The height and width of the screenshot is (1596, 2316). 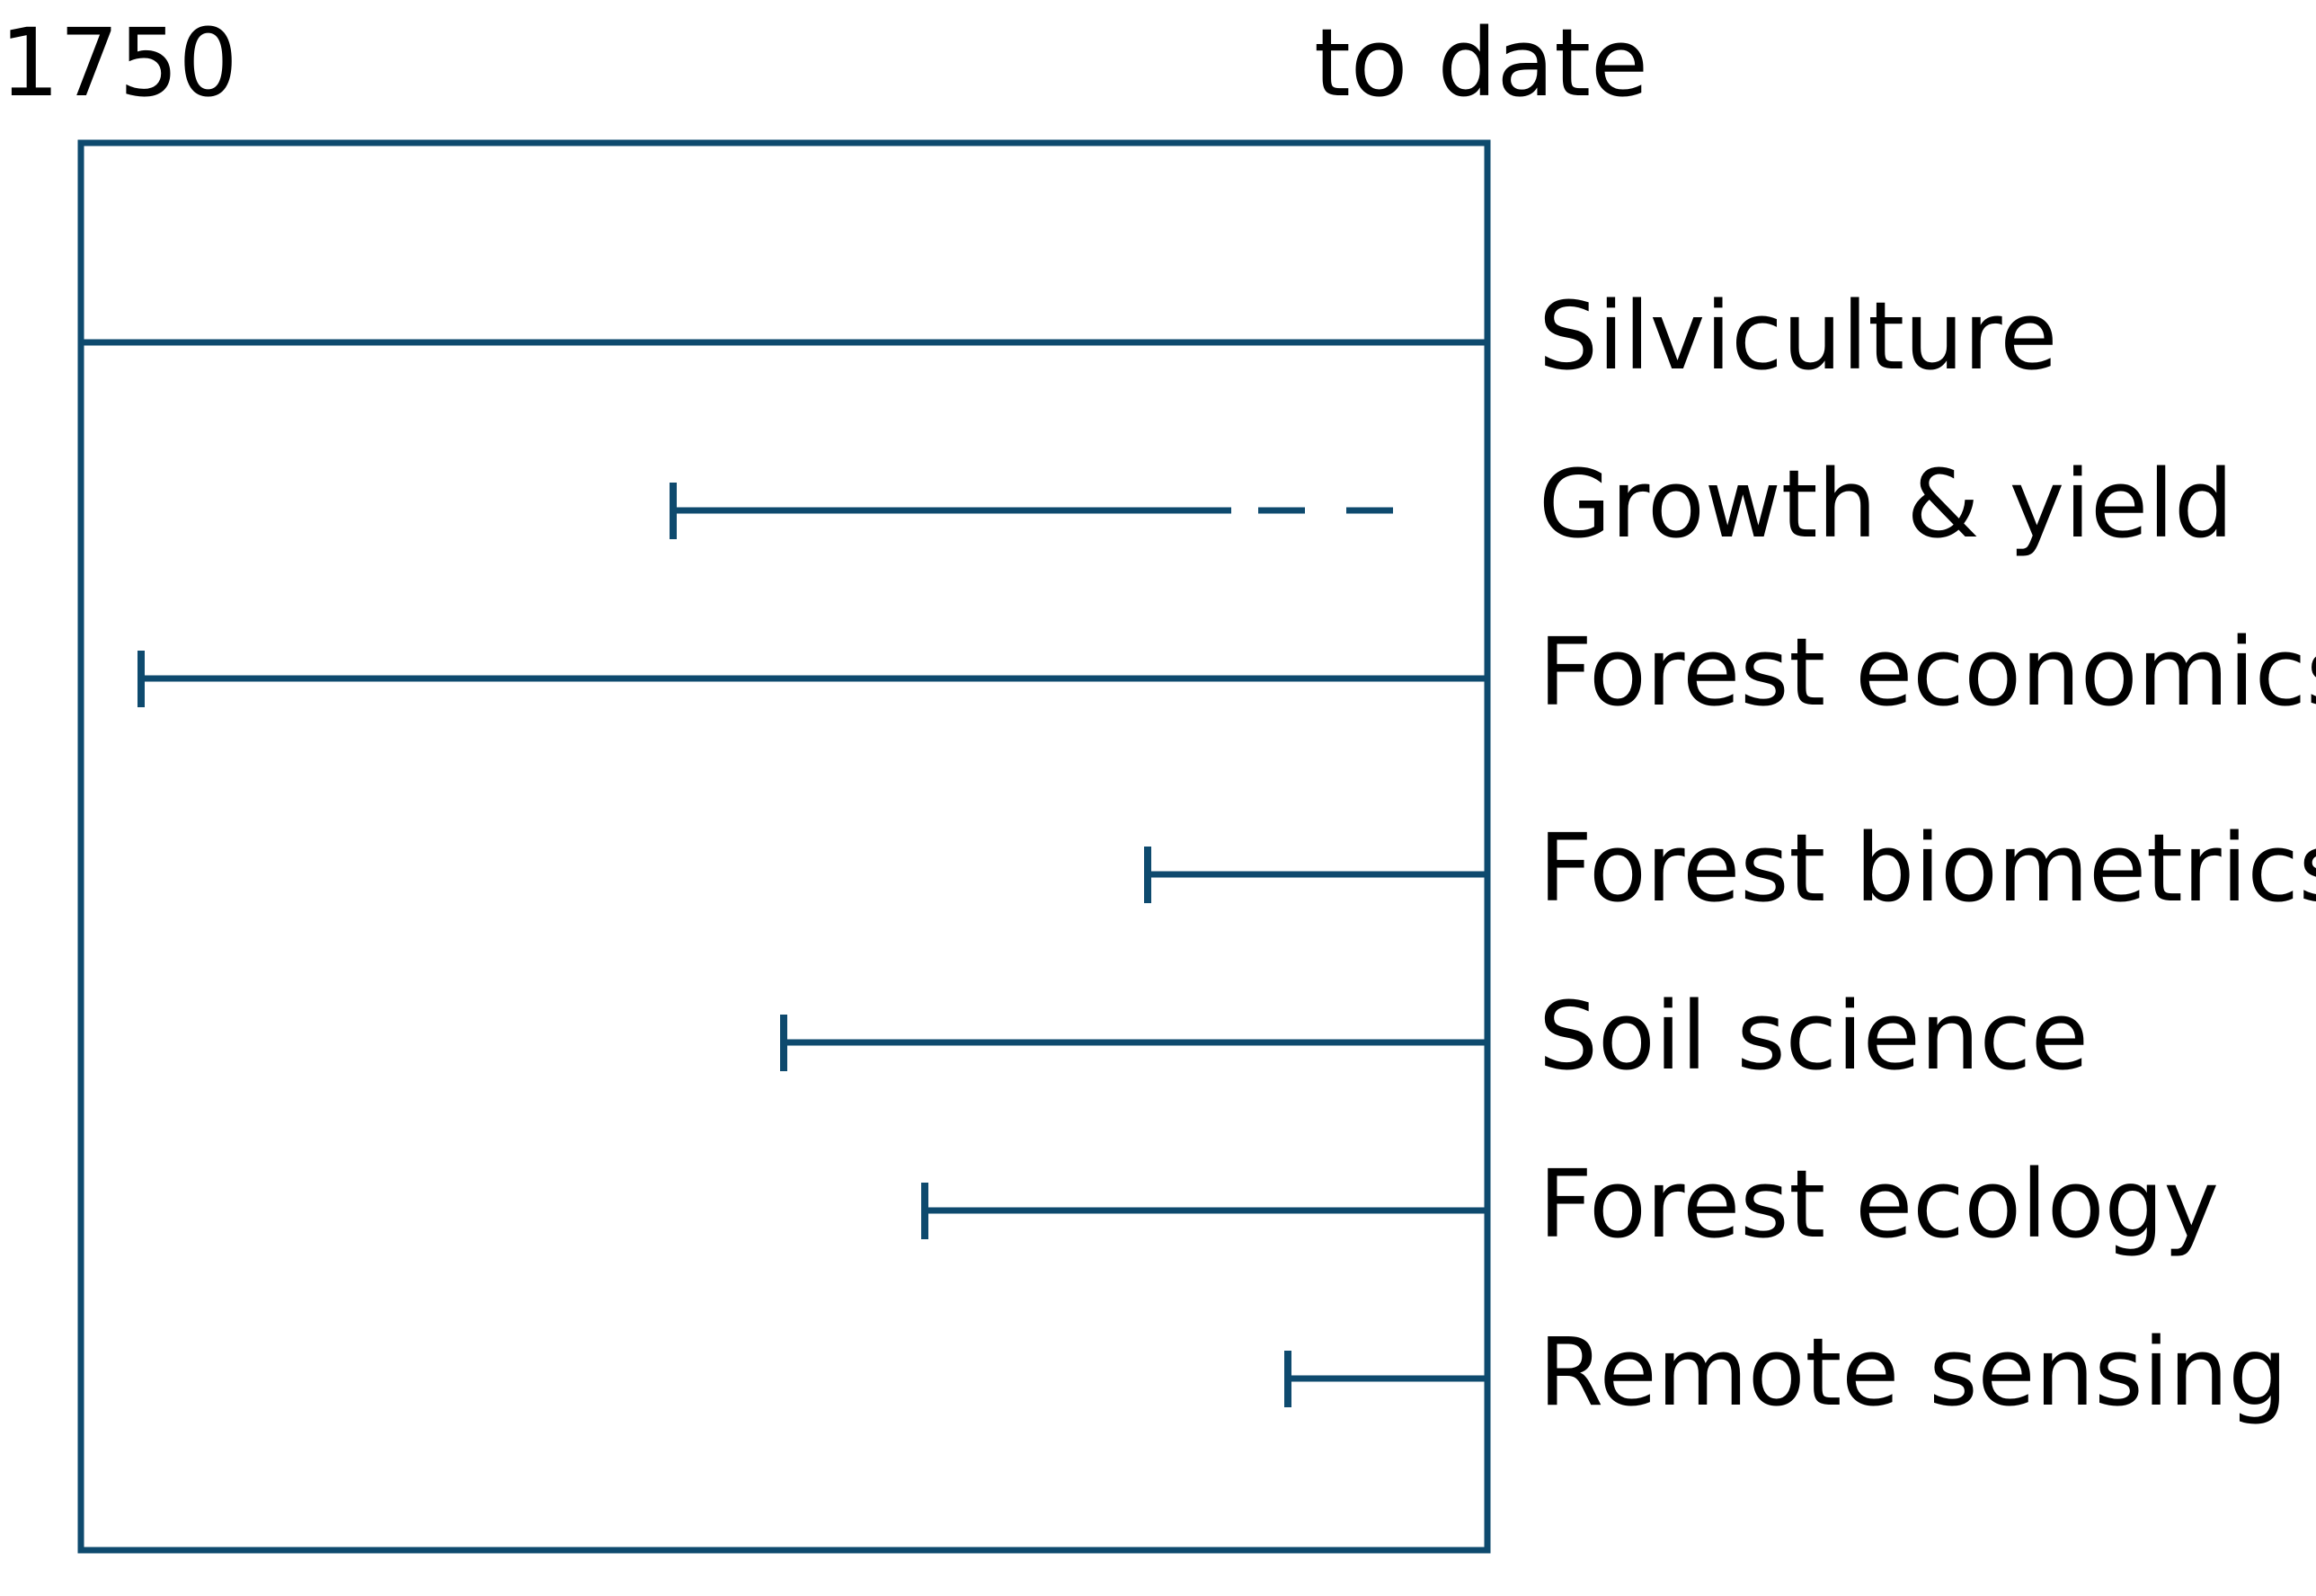 What do you see at coordinates (1927, 868) in the screenshot?
I see `discipline-label-forest-biometrics: Forest biometrics` at bounding box center [1927, 868].